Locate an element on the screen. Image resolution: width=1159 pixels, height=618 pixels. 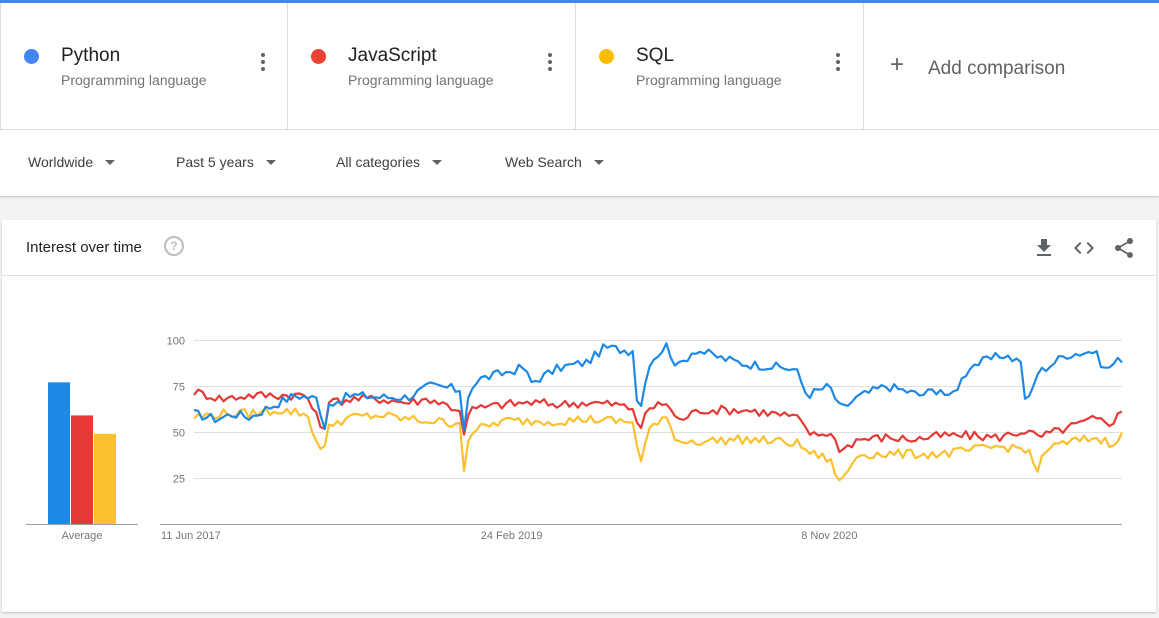
average-bar-sql is located at coordinates (105, 478).